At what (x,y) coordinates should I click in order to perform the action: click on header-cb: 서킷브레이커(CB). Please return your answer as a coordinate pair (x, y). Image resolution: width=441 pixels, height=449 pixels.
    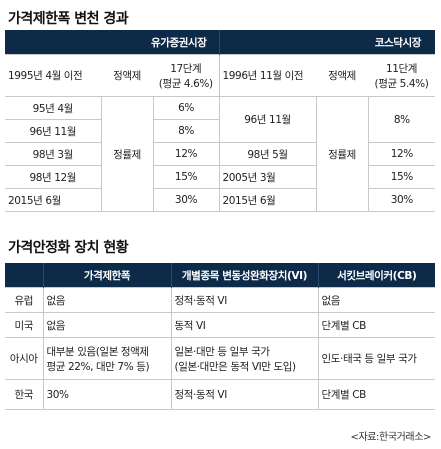
    Looking at the image, I should click on (376, 275).